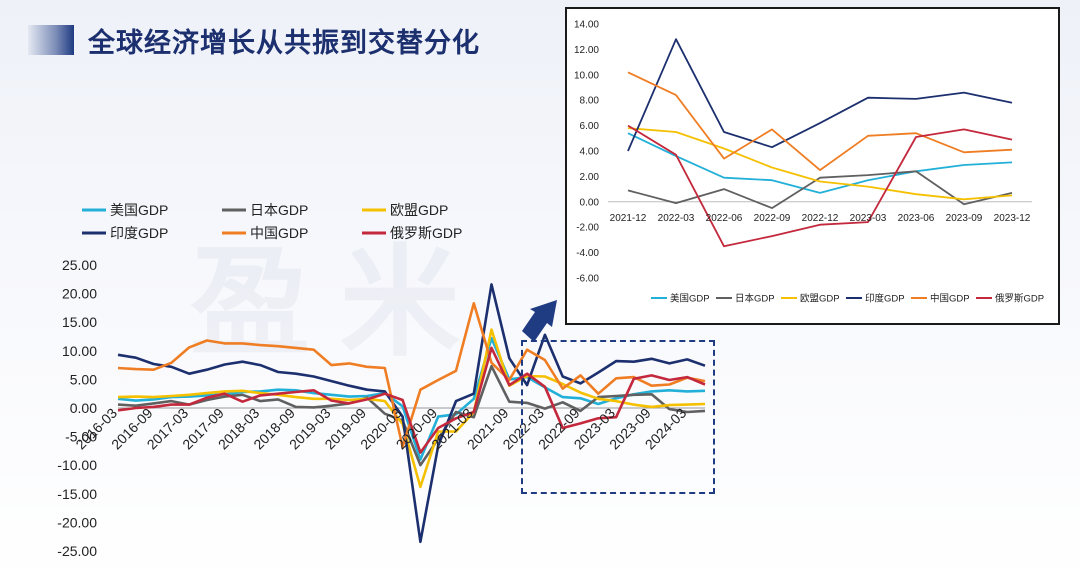 This screenshot has height=584, width=1080. Describe the element at coordinates (79, 322) in the screenshot. I see `y-tick-label: 15.00` at that location.